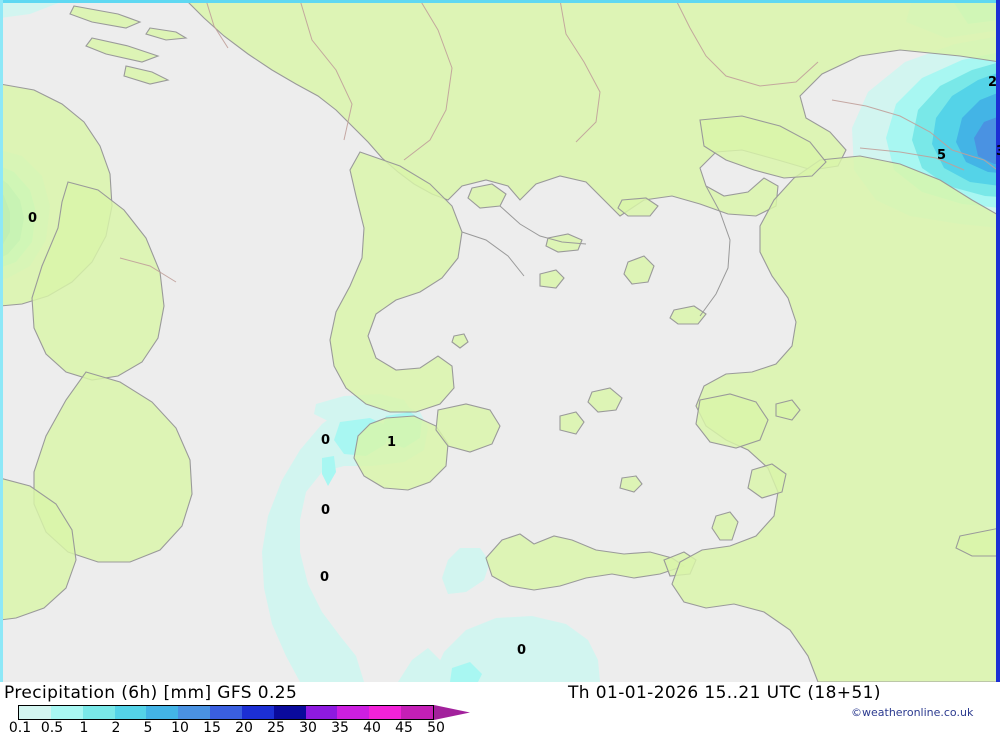 The width and height of the screenshot is (1000, 733). What do you see at coordinates (35, 712) in the screenshot?
I see `colorbar-band-0.1` at bounding box center [35, 712].